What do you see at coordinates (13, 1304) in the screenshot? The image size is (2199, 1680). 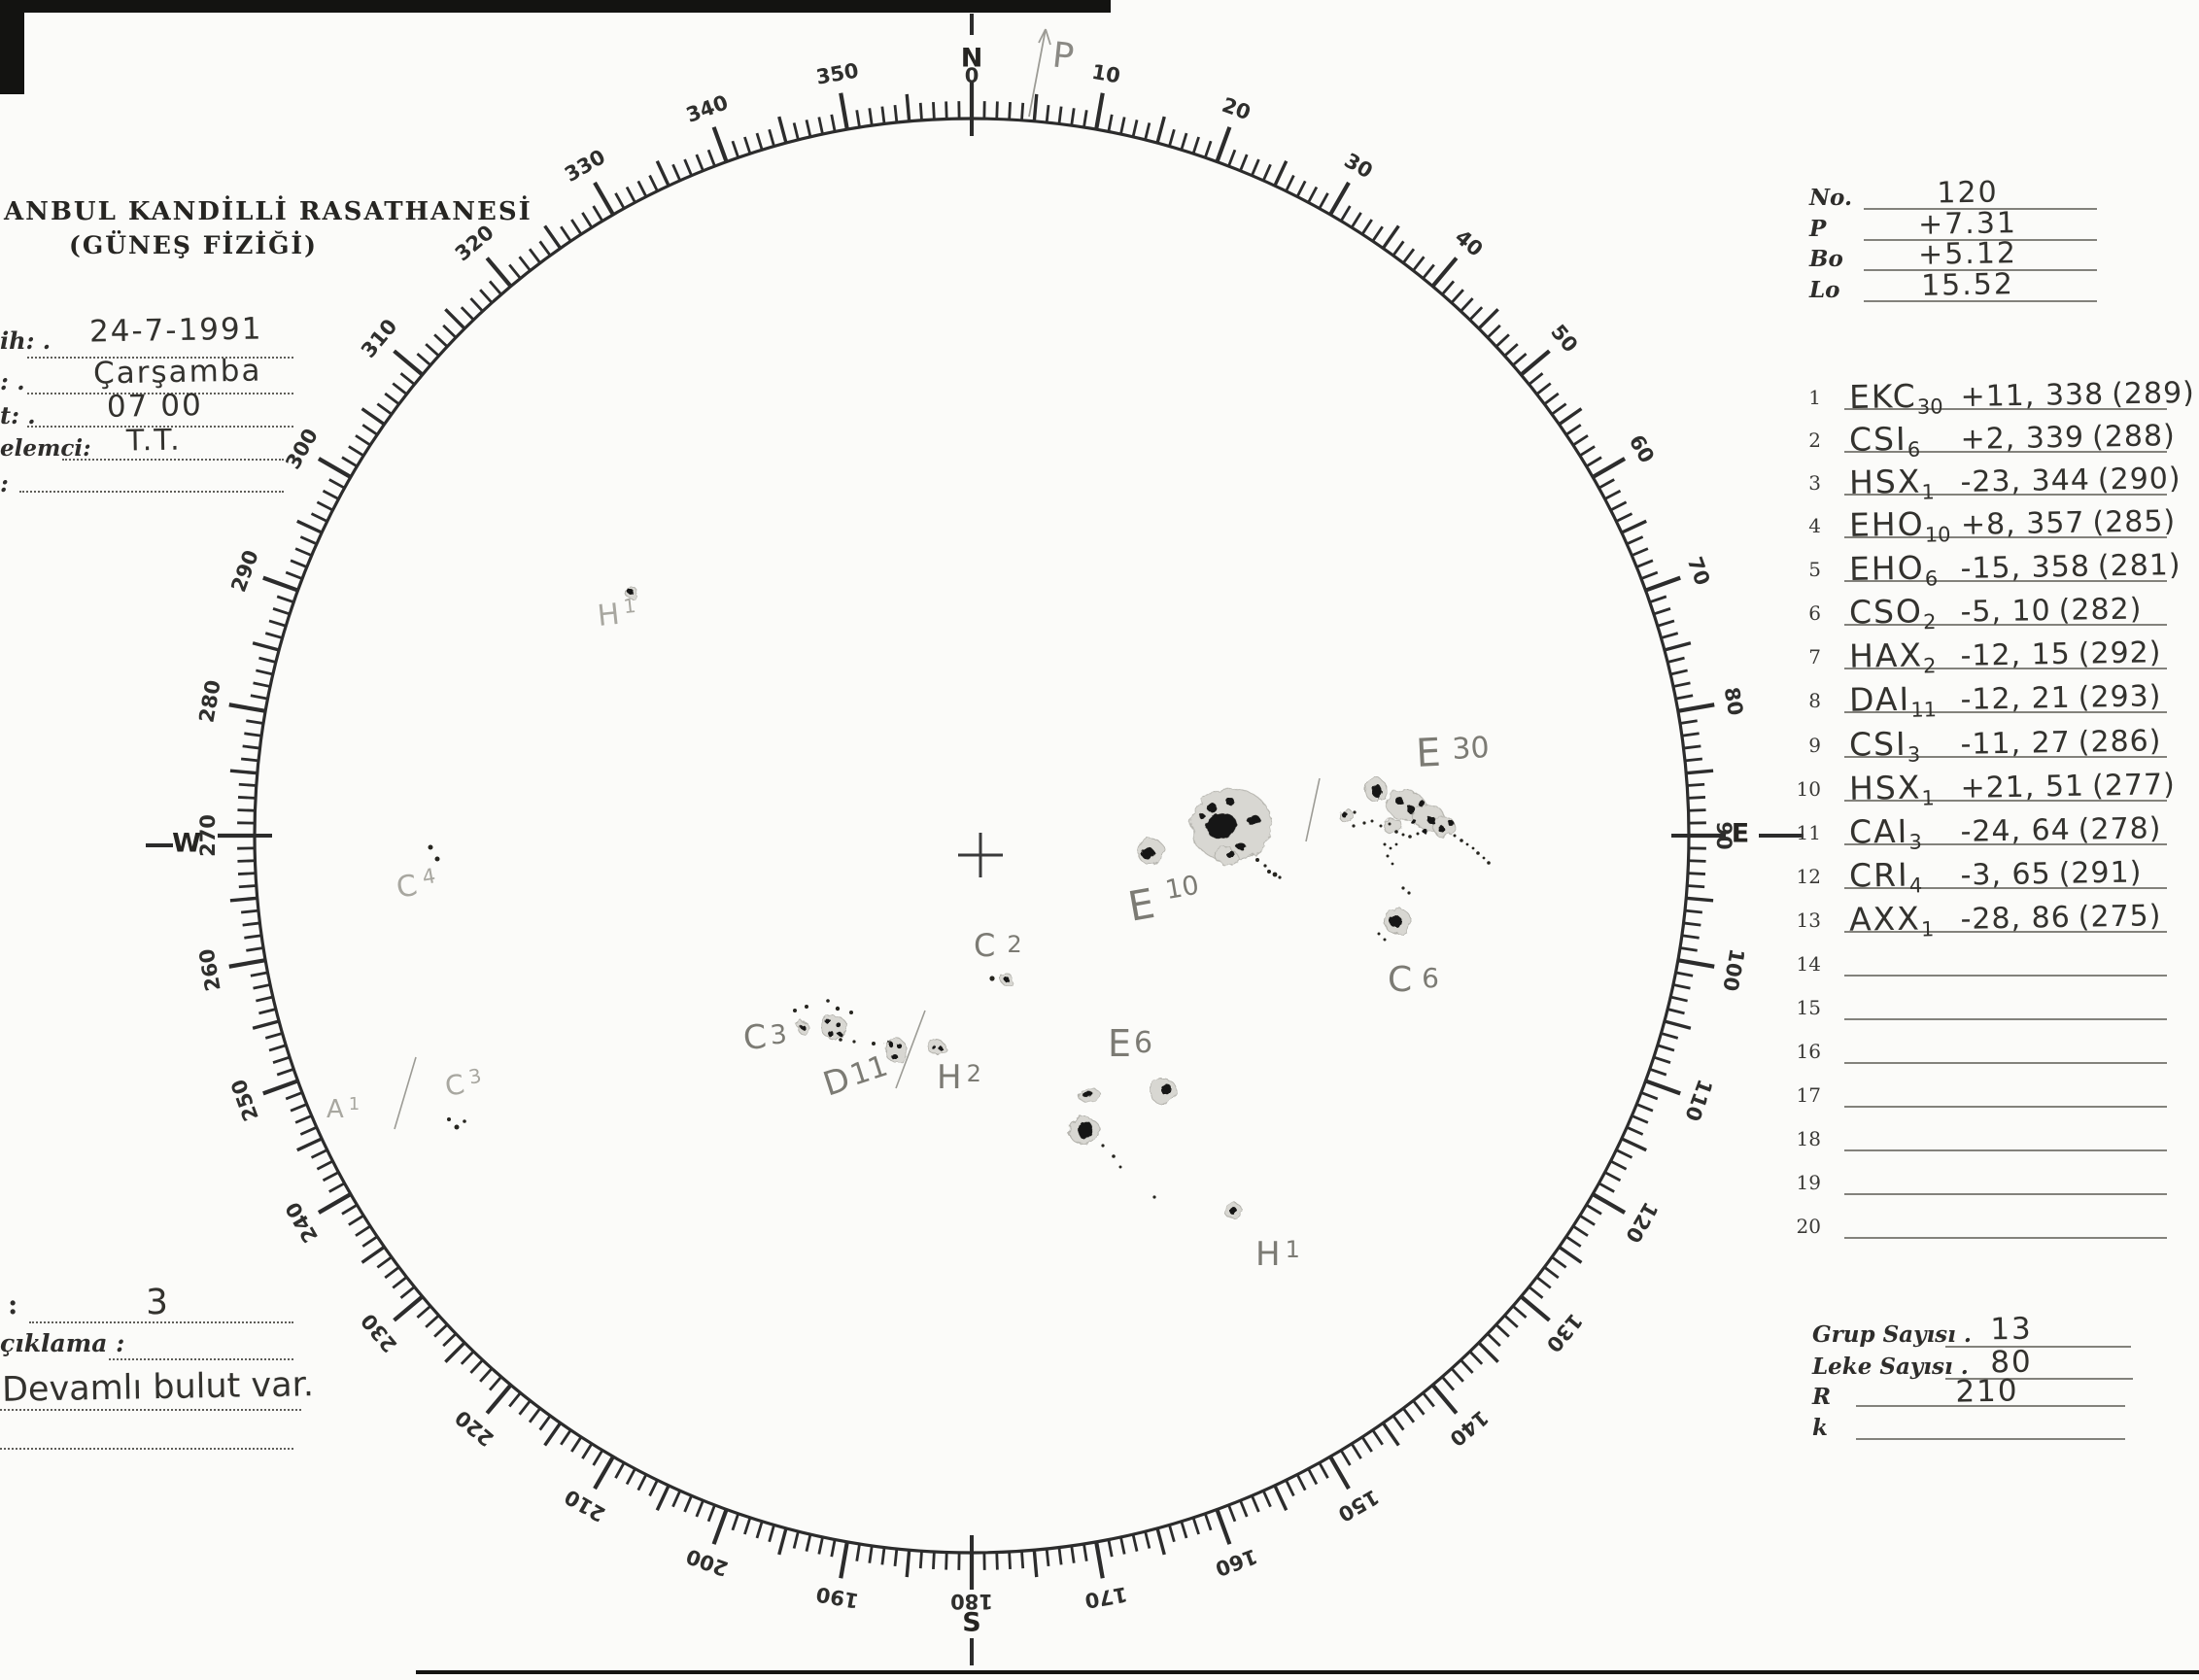 I see `count-field-label: :` at bounding box center [13, 1304].